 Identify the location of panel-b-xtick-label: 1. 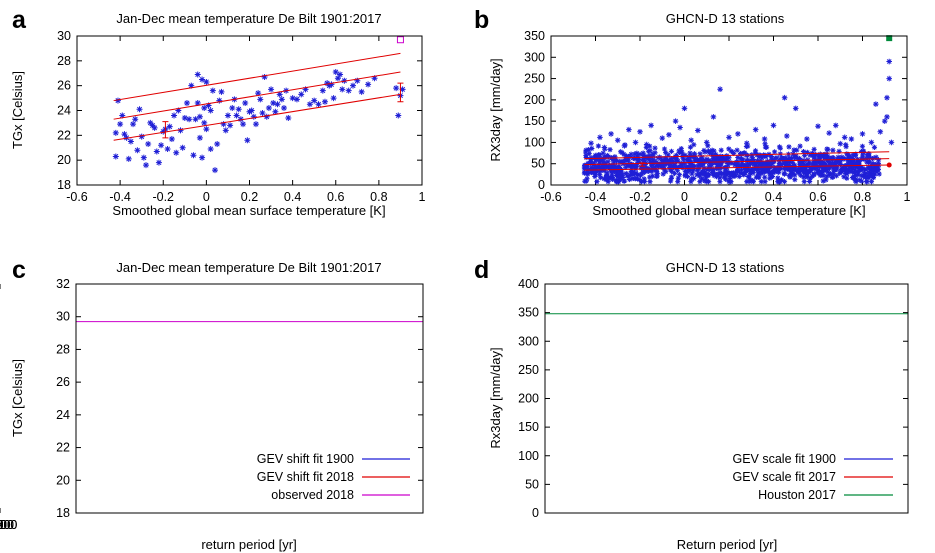
(907, 197).